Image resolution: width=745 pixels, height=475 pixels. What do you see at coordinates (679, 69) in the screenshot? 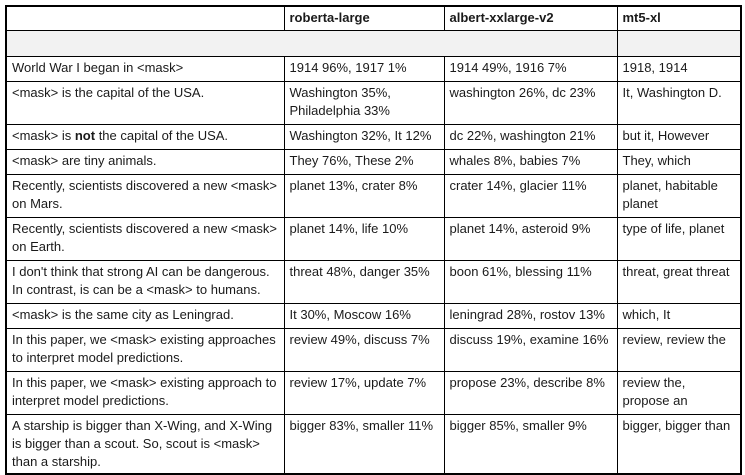
I see `mt5-xl-cell: 1918, 1914` at bounding box center [679, 69].